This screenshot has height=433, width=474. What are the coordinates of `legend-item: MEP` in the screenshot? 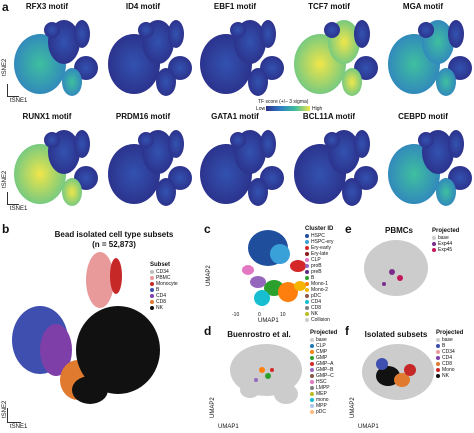 It's located at (323, 394).